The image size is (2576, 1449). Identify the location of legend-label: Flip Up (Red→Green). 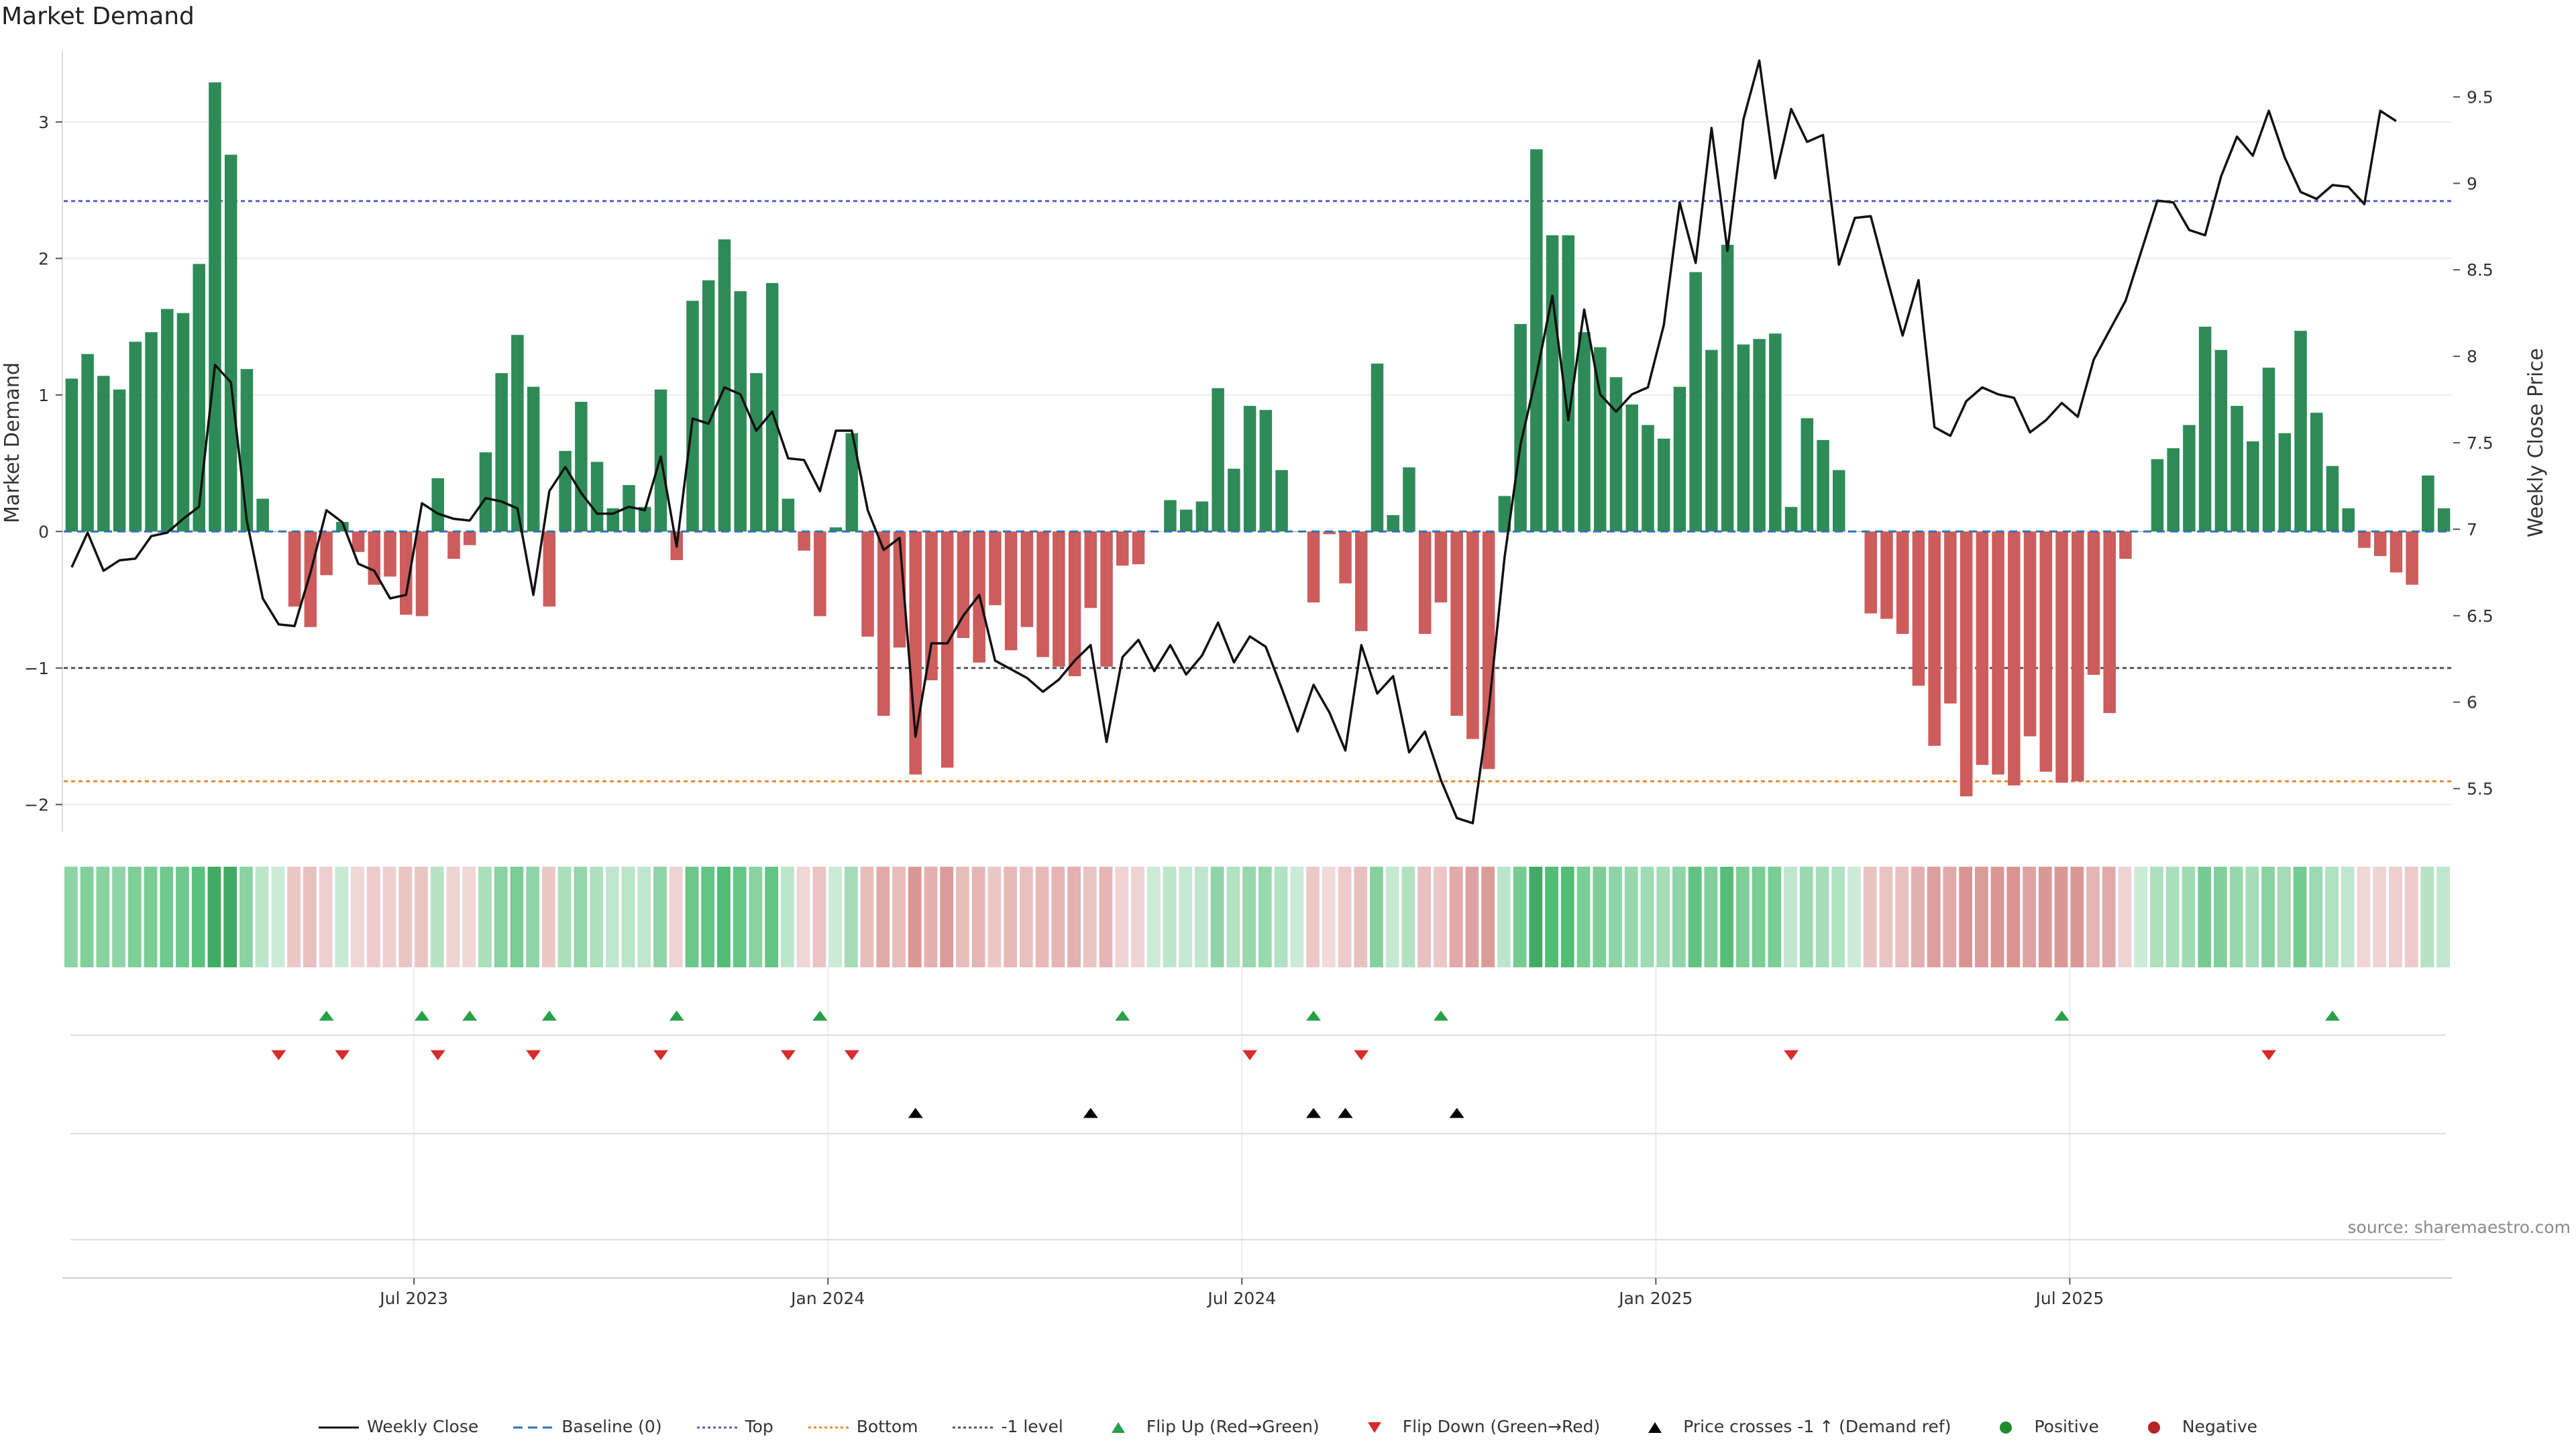
(1233, 1426).